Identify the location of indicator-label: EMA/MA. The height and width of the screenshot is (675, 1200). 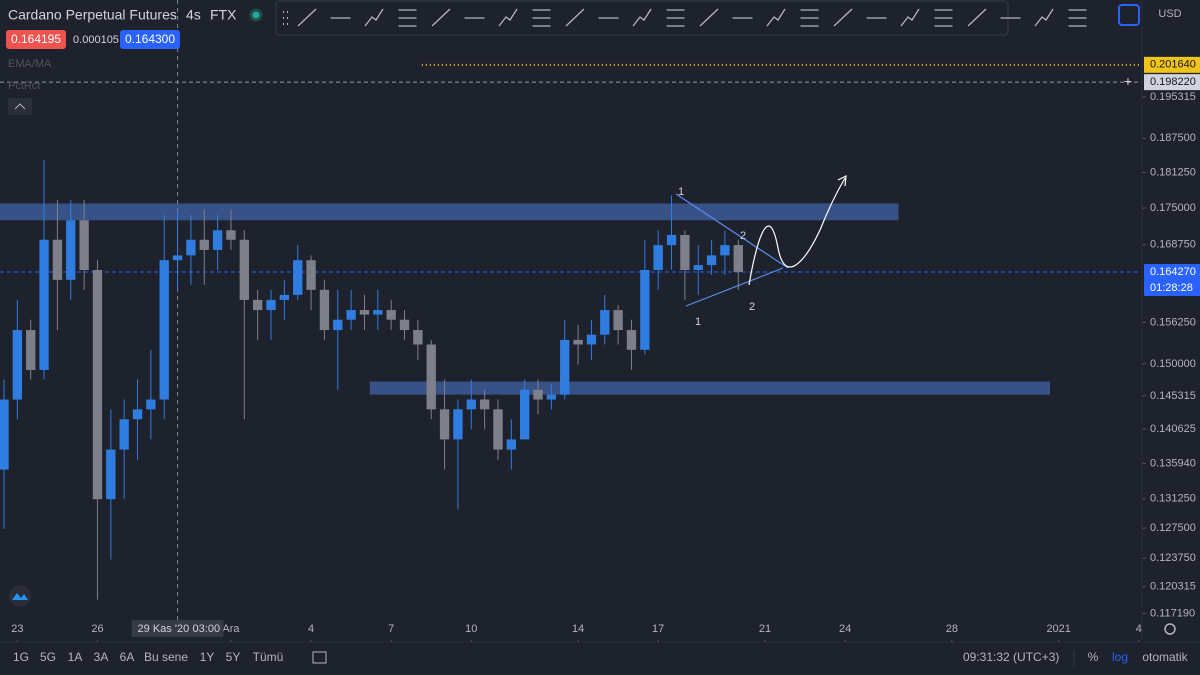
(30, 64).